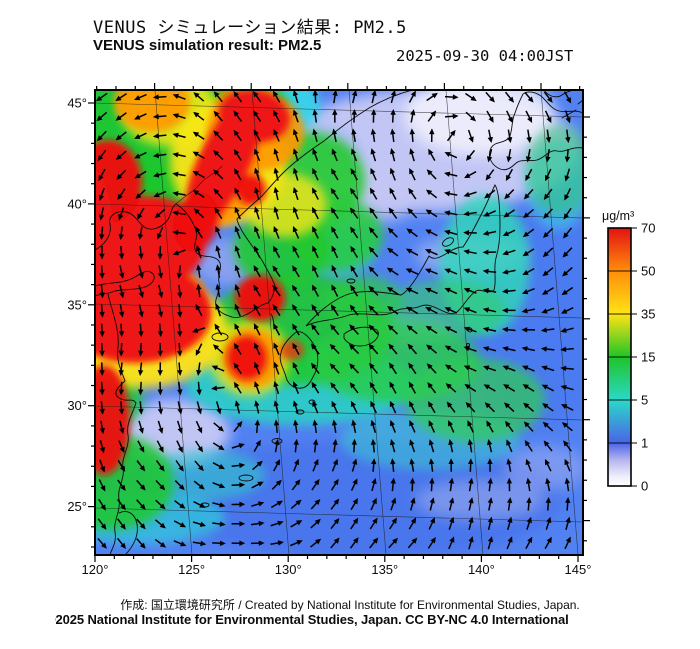 The image size is (700, 649). Describe the element at coordinates (77, 405) in the screenshot. I see `lat-axis-label: 30°` at that location.